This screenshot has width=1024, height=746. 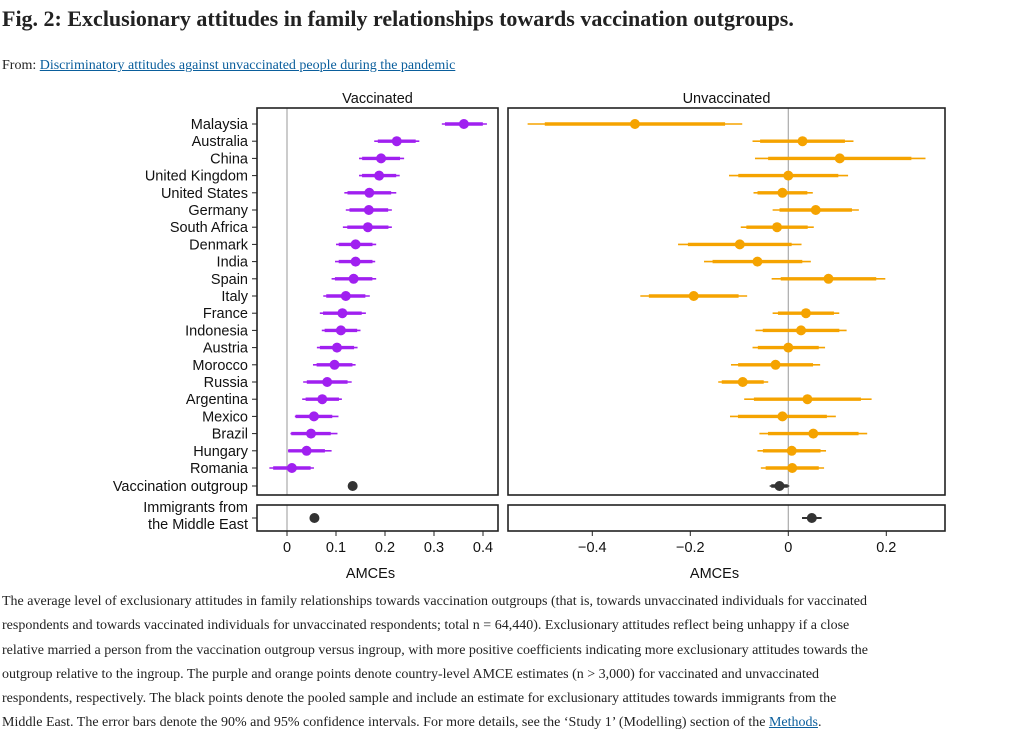 I want to click on category-label: Italy, so click(x=234, y=297).